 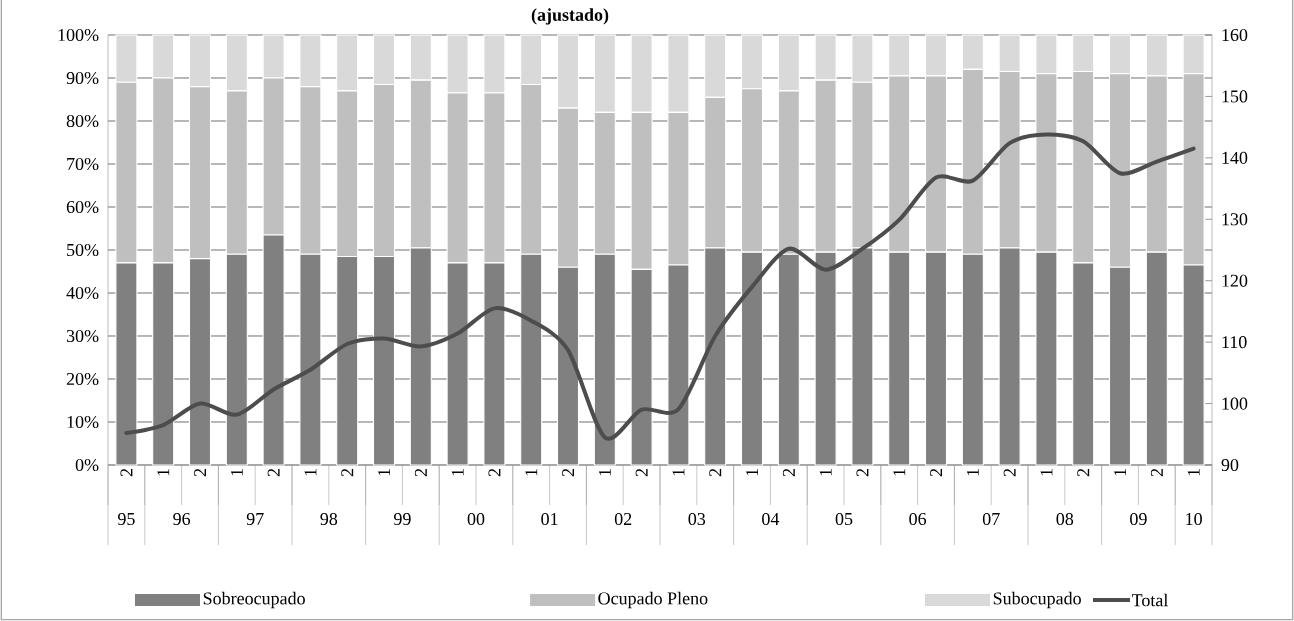 What do you see at coordinates (623, 519) in the screenshot?
I see `text: 02` at bounding box center [623, 519].